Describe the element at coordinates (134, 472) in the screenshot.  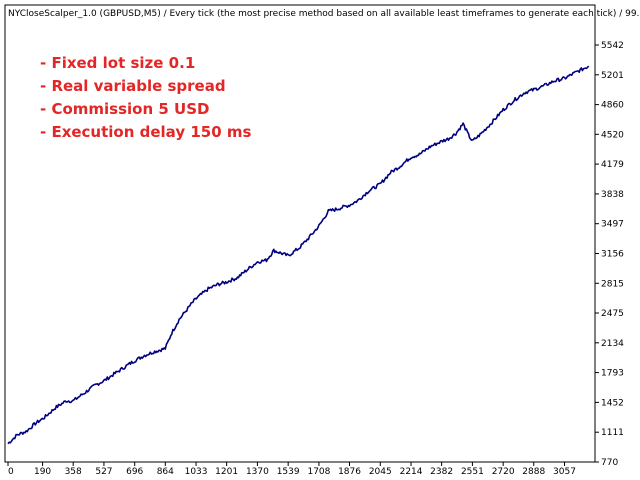
I see `x-tick-label: 696` at that location.